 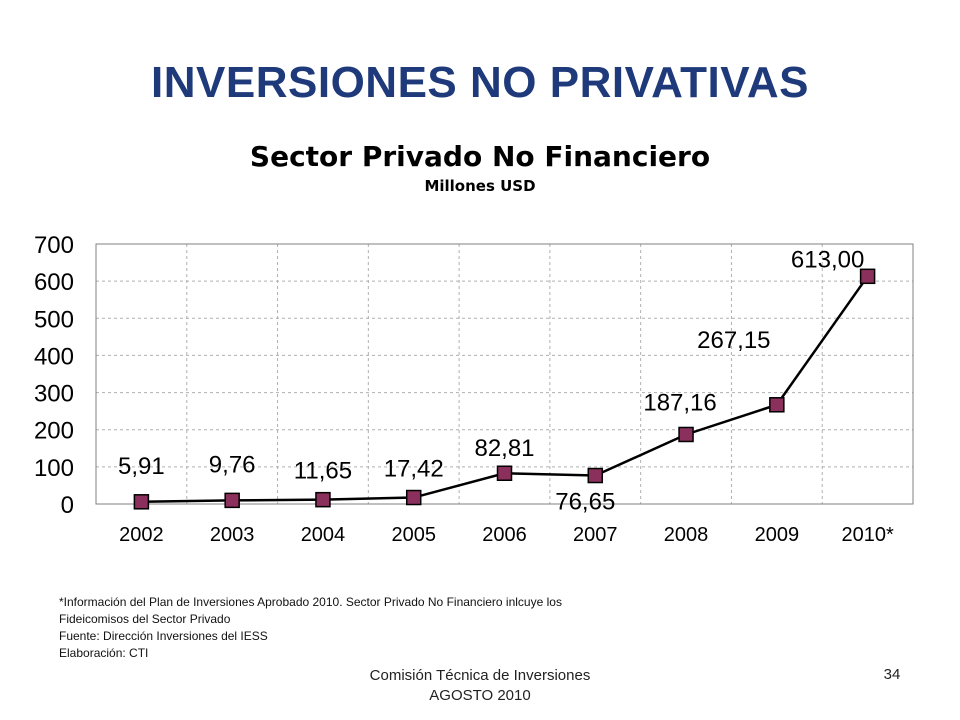 I want to click on footnote-line: Fideicomisos del Sector Privado, so click(x=145, y=619).